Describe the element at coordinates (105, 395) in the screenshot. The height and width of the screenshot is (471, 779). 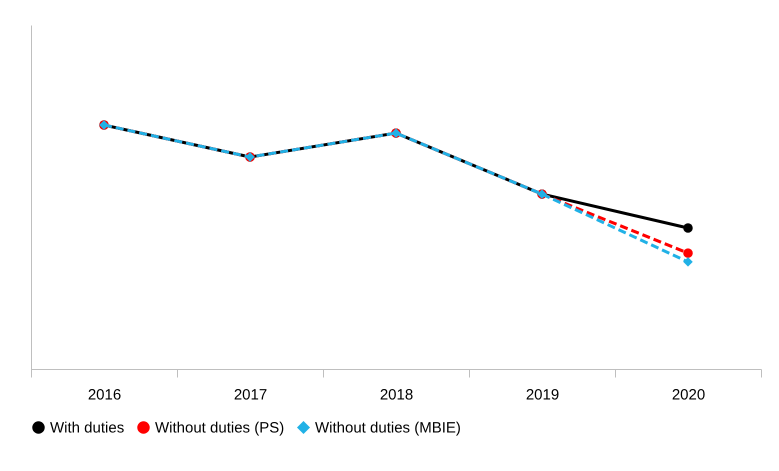
I see `x-tick-label: 2016` at that location.